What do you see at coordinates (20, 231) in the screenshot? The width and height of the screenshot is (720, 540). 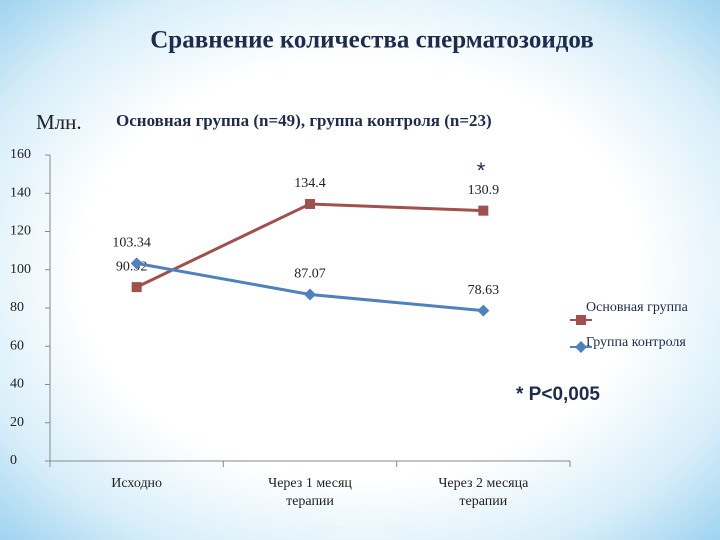 I see `y-tick-label: 120` at bounding box center [20, 231].